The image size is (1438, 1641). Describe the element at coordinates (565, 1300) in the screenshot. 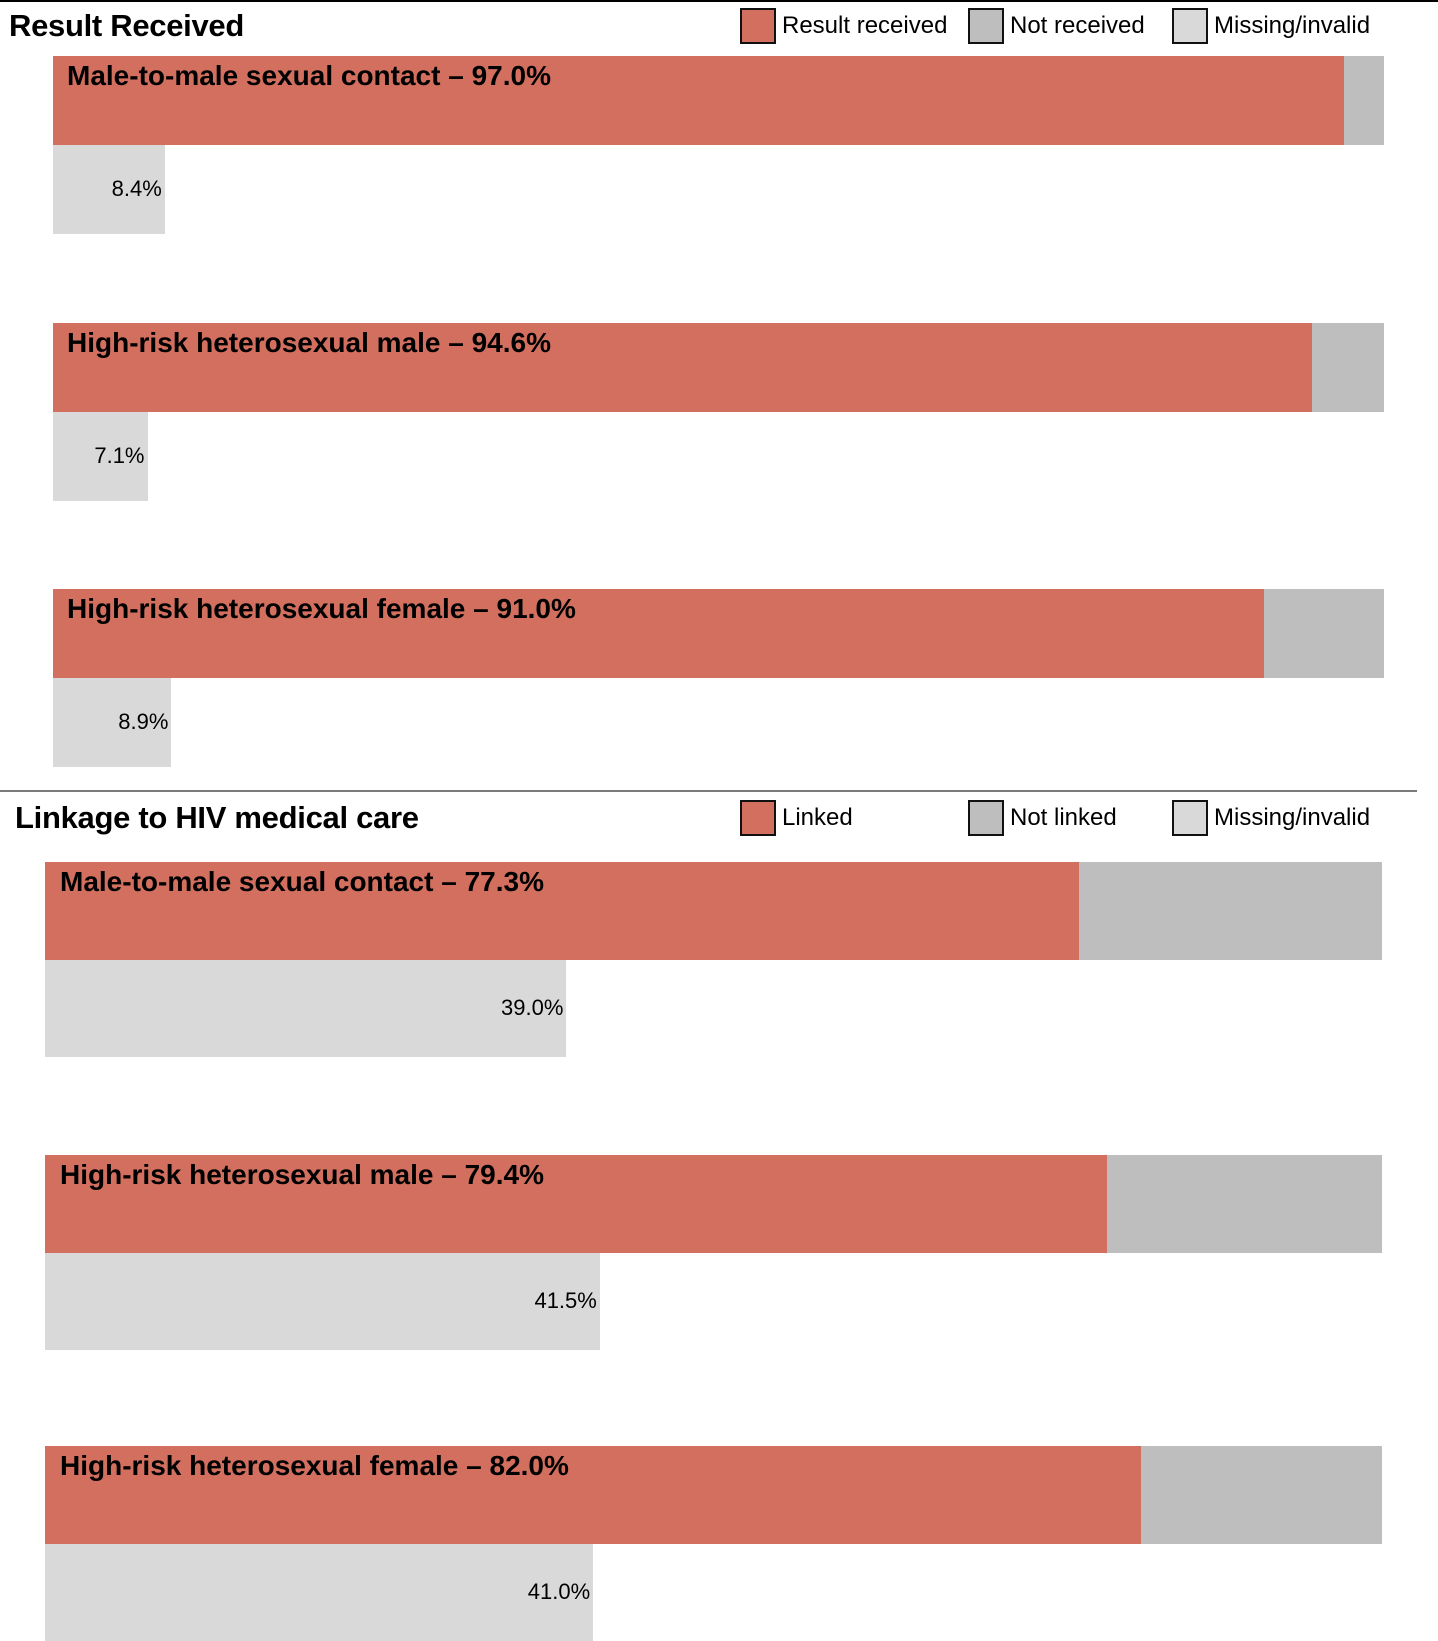

I see `missing-value-label: 41.5%` at that location.